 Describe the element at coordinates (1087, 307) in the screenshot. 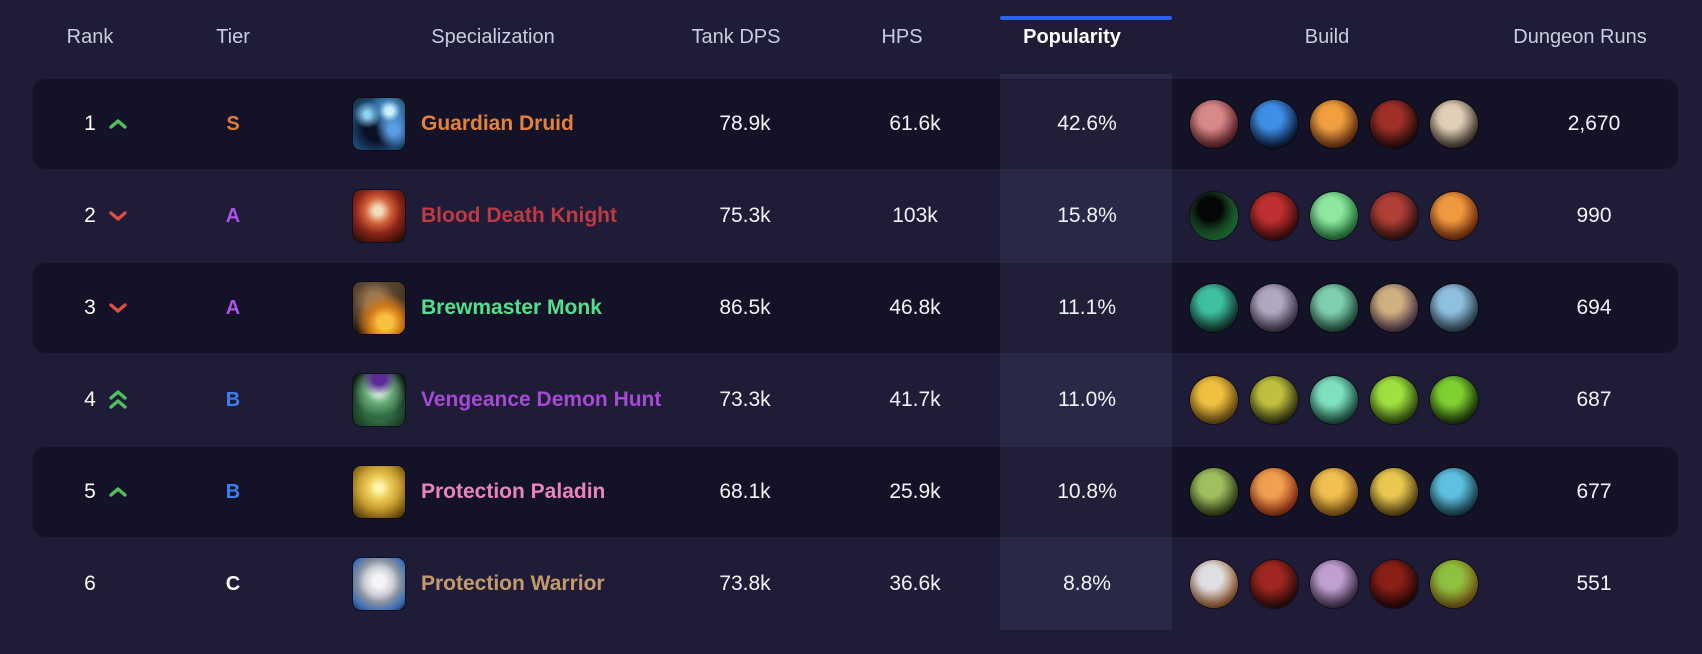

I see `popularity-value: 11.1%` at that location.